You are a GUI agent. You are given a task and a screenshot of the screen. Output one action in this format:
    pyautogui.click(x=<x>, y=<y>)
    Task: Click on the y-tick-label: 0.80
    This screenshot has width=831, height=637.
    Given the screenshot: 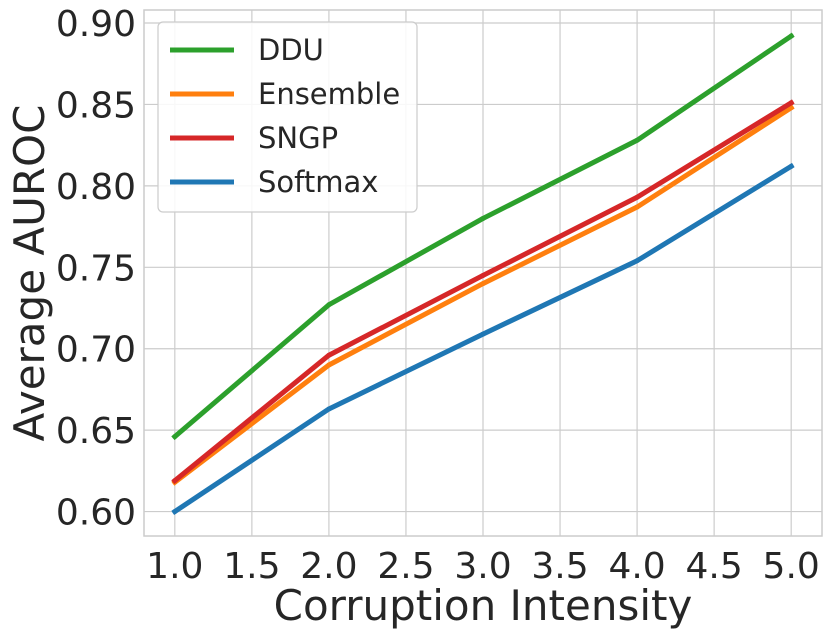 What is the action you would take?
    pyautogui.click(x=96, y=187)
    